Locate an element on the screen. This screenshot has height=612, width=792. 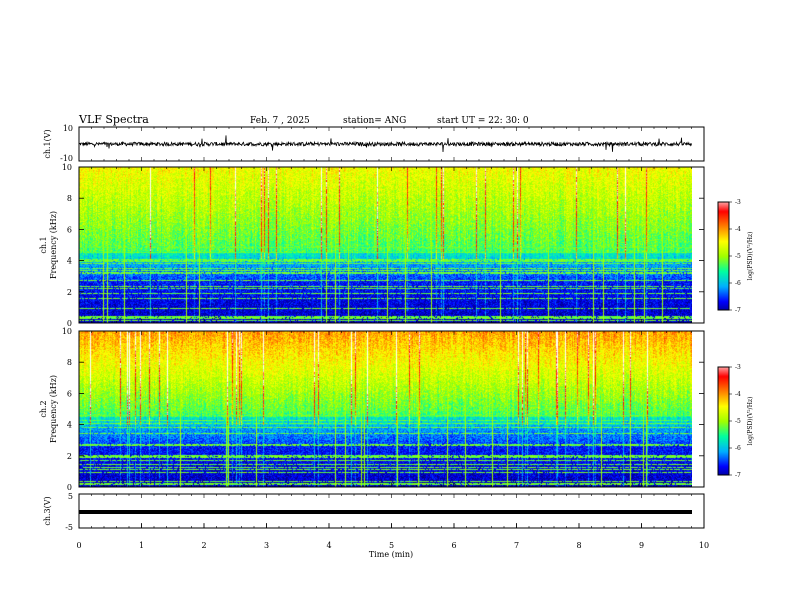
x-tick-label: 10 is located at coordinates (704, 545).